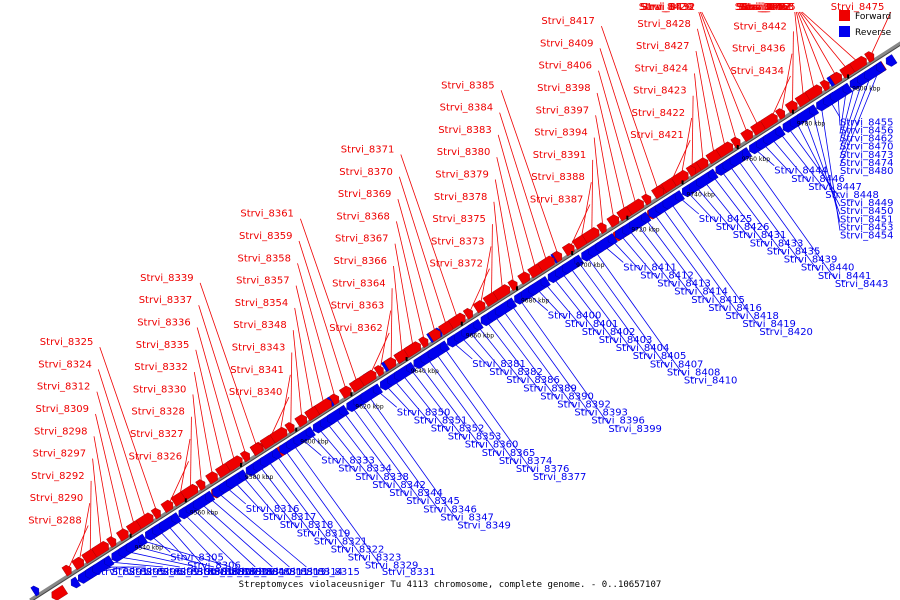  I want to click on gene-label: Strvi_8311, so click(282, 572).